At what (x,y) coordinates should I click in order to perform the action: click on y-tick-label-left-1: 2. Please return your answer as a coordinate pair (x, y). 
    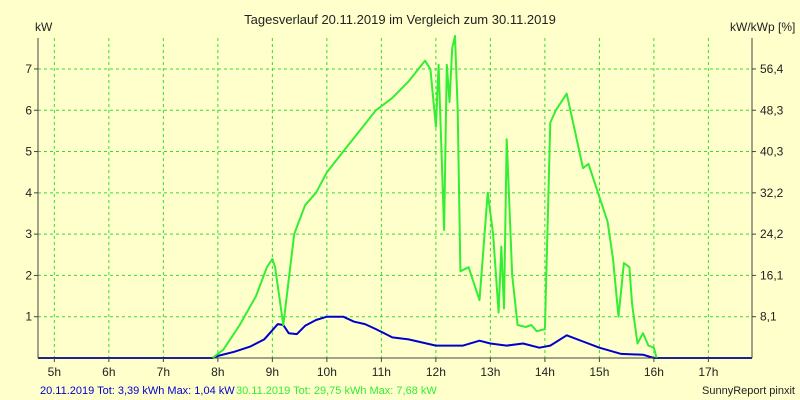
    Looking at the image, I should click on (28, 275).